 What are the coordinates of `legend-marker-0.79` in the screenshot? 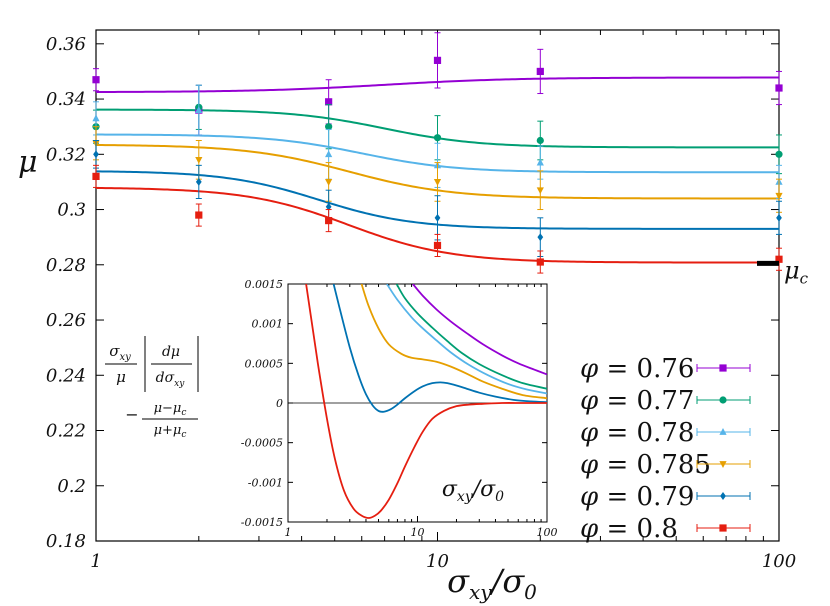 It's located at (723, 496).